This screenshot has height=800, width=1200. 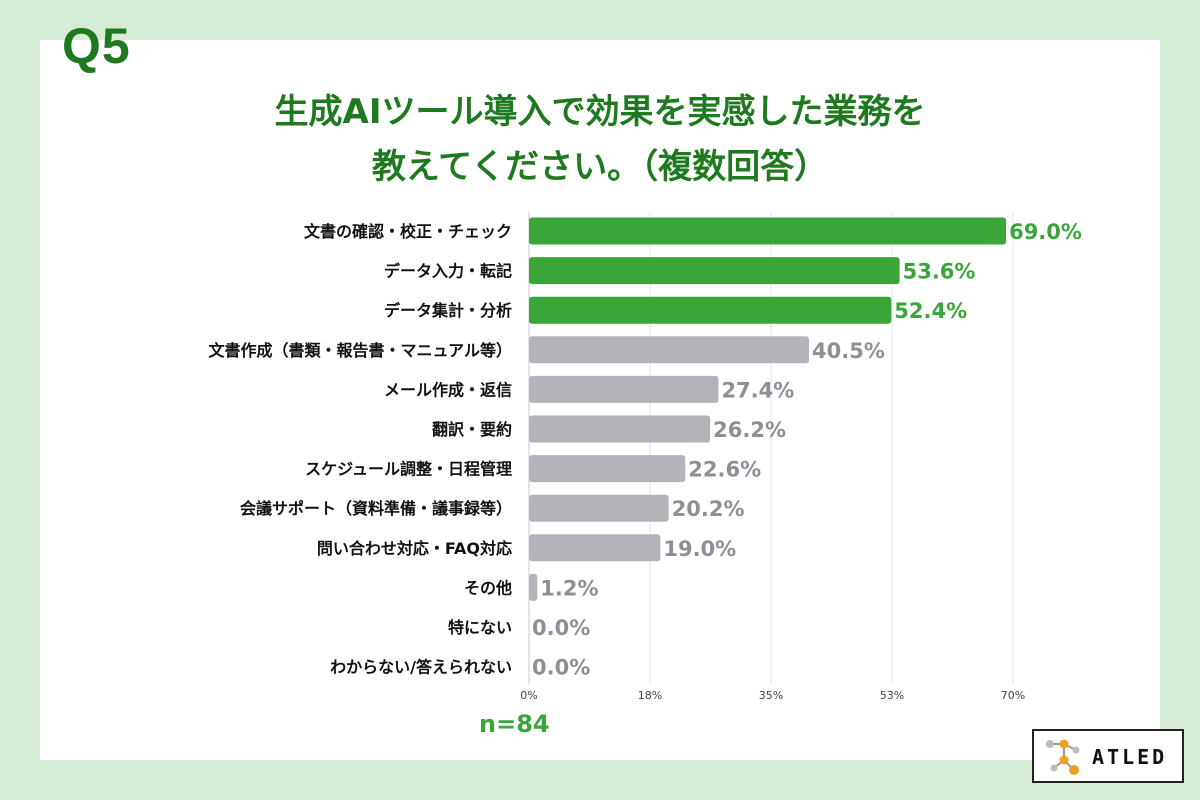 I want to click on x-tick-label: 18%, so click(x=650, y=695).